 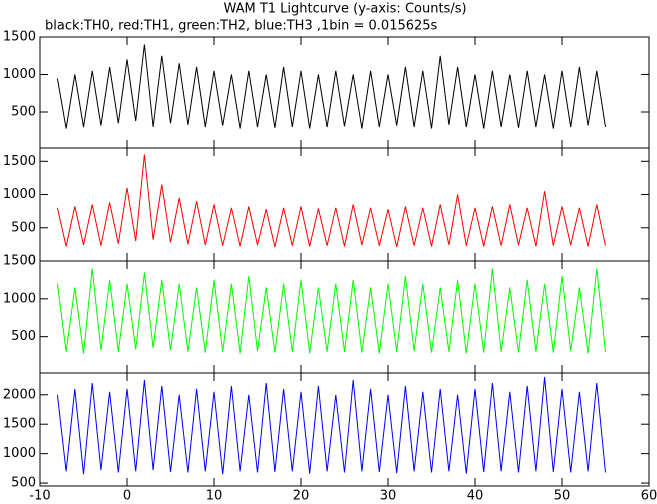 What do you see at coordinates (344, 9) in the screenshot?
I see `chart-title: WAM T1 Lightcurve (y-axis: Counts/s)` at bounding box center [344, 9].